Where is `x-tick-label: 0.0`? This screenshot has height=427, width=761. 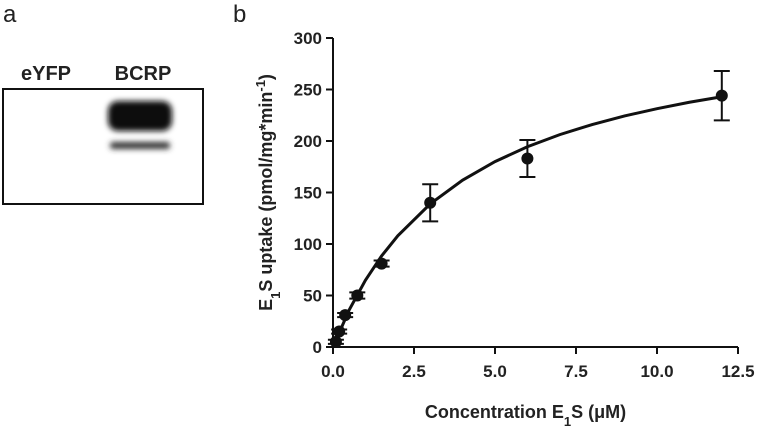
x-tick-label: 0.0 is located at coordinates (333, 371).